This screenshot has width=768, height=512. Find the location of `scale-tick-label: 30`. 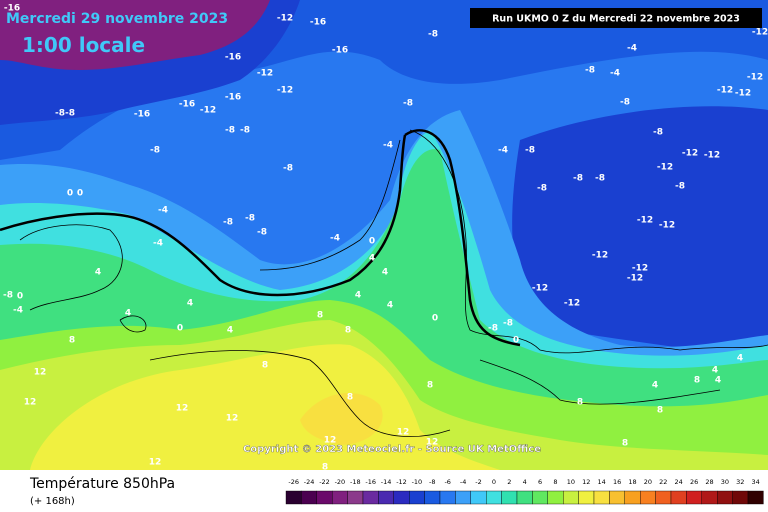

scale-tick-label: 30 is located at coordinates (725, 482).